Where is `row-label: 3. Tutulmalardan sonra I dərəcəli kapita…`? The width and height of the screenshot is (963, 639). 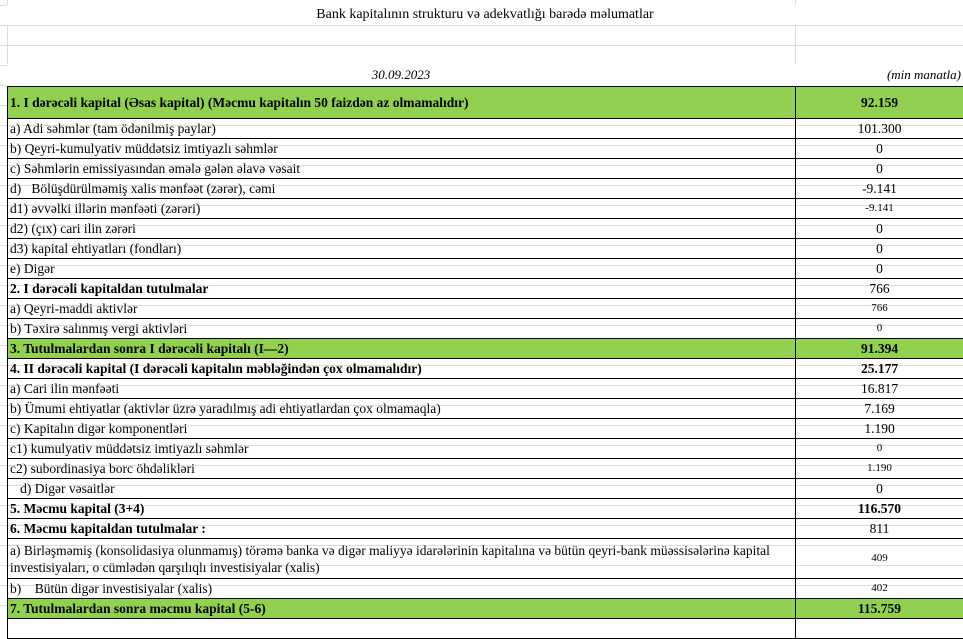 row-label: 3. Tutulmalardan sonra I dərəcəli kapita… is located at coordinates (402, 349).